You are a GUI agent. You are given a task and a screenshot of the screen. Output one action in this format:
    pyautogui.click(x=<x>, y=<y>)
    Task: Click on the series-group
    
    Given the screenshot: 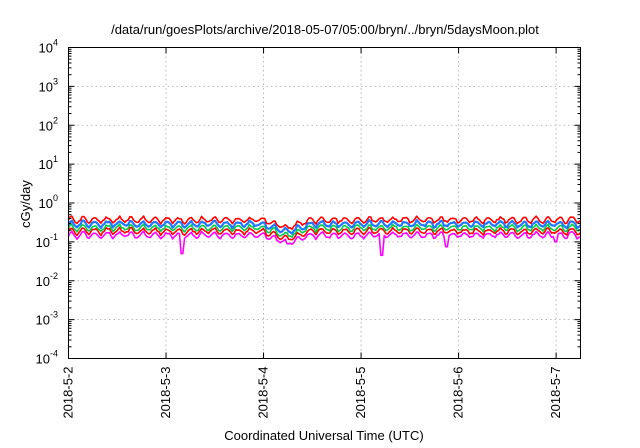 What is the action you would take?
    pyautogui.click(x=324, y=236)
    